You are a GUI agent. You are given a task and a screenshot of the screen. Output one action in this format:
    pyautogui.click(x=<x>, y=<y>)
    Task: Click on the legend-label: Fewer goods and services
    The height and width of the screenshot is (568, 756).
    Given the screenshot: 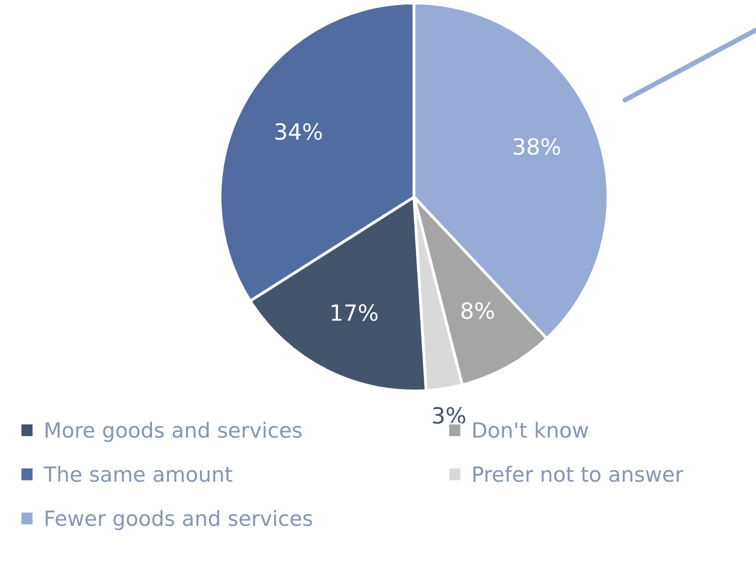 What is the action you would take?
    pyautogui.click(x=179, y=520)
    